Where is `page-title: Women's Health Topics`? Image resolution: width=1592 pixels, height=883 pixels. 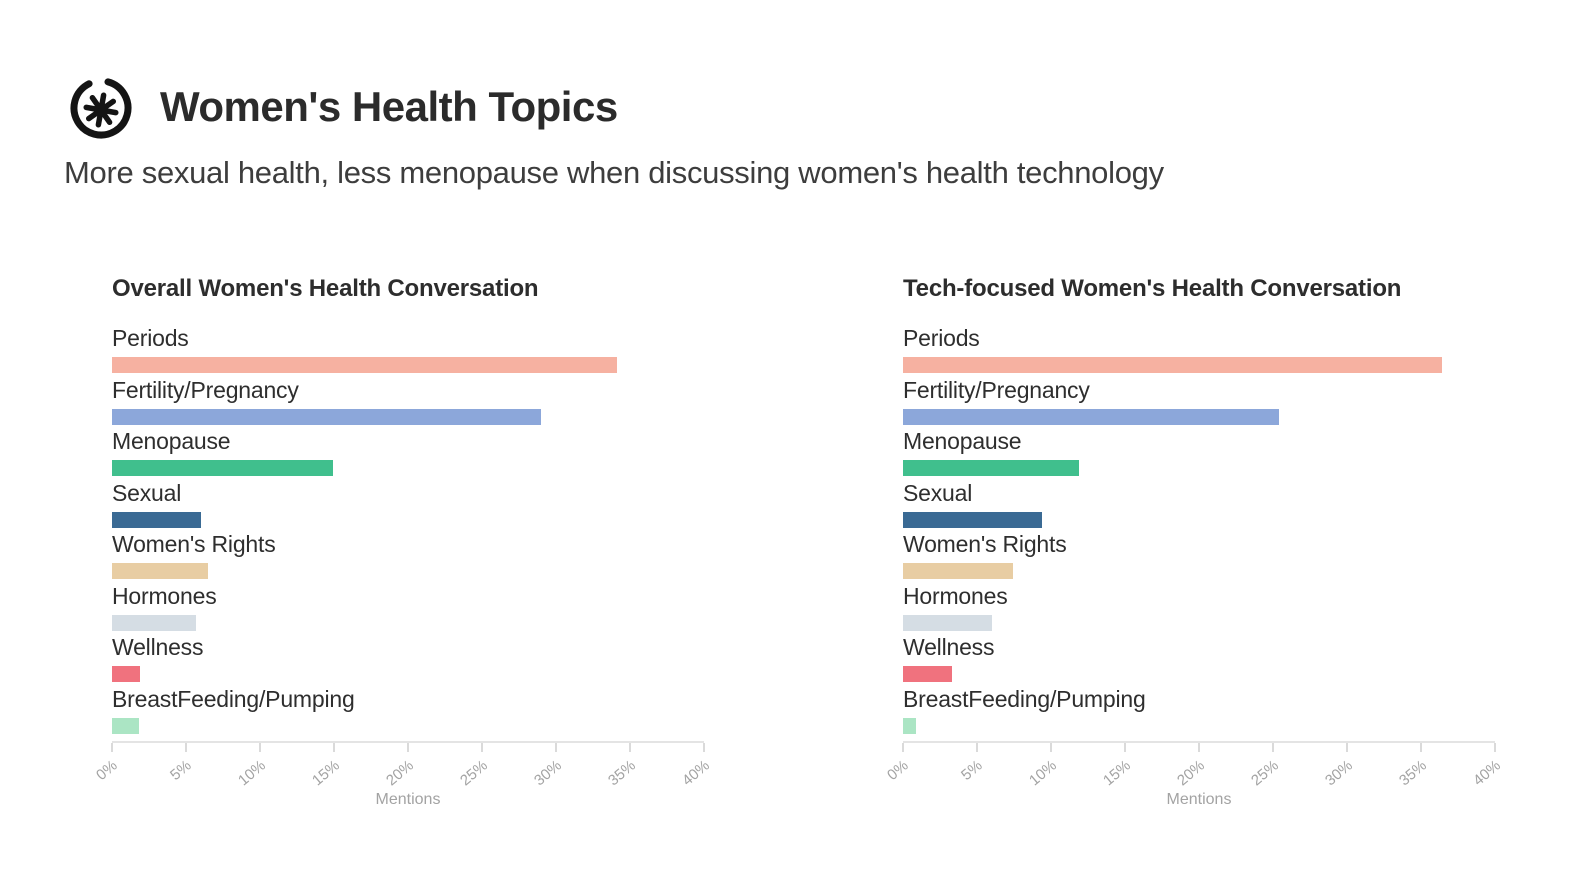 page-title: Women's Health Topics is located at coordinates (389, 106).